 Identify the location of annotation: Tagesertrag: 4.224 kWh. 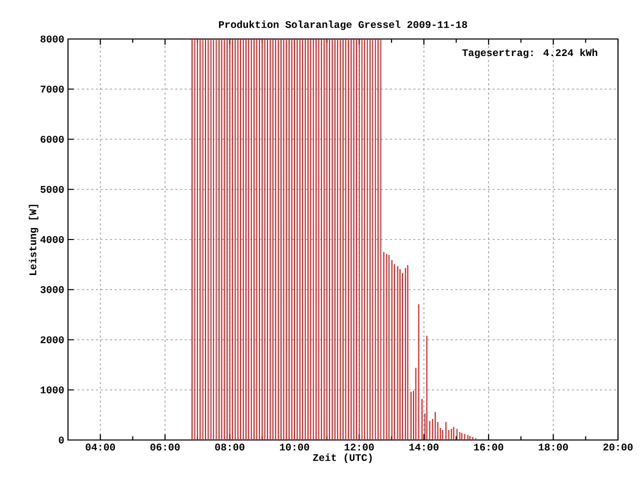
(530, 53).